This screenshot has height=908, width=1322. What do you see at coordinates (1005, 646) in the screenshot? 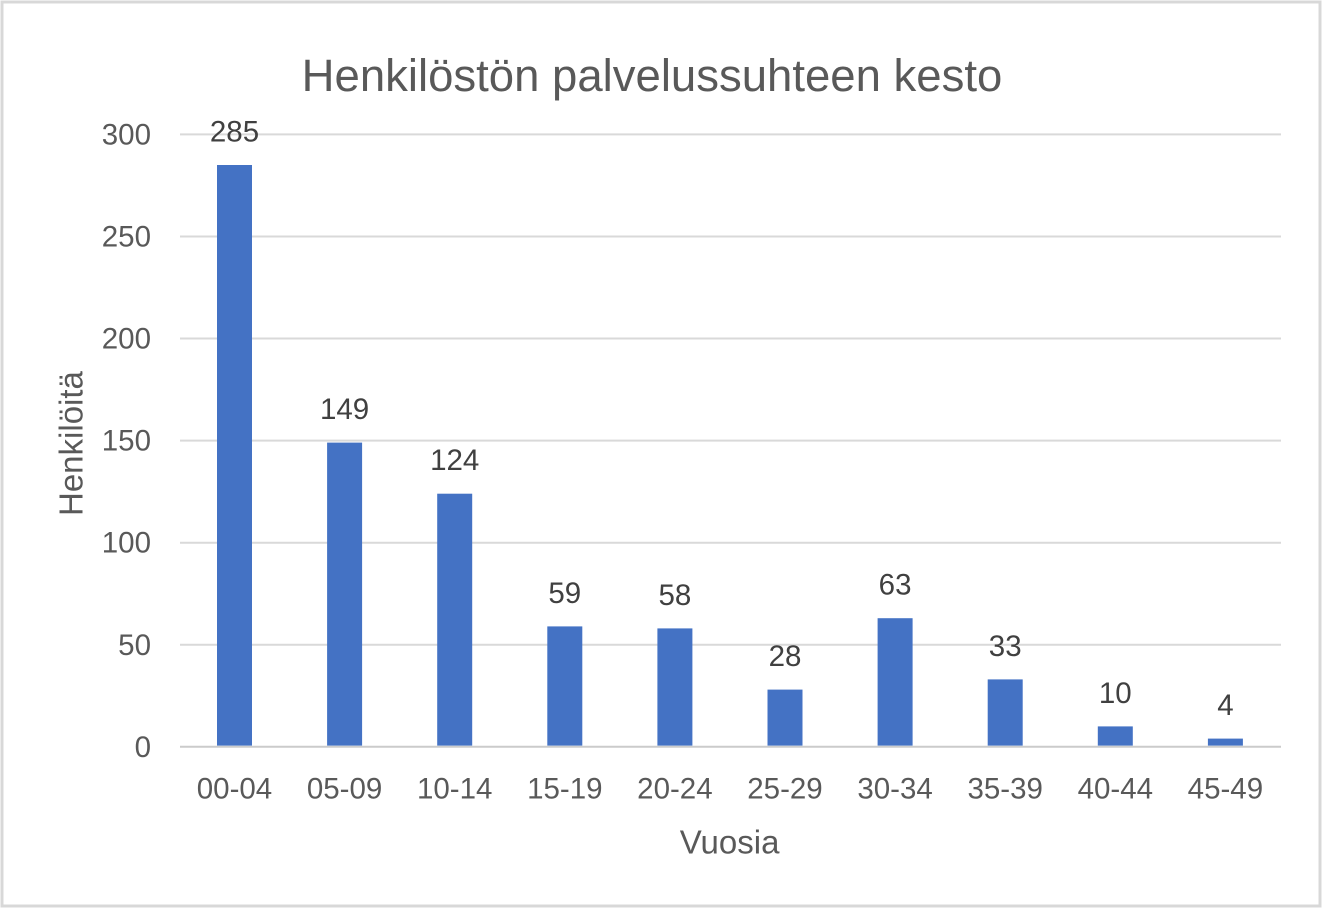
I see `svg-text: 33` at bounding box center [1005, 646].